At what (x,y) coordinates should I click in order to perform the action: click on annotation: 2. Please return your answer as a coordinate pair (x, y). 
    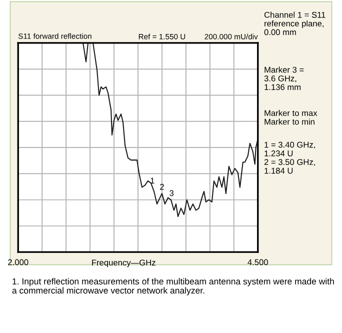
    Looking at the image, I should click on (162, 187).